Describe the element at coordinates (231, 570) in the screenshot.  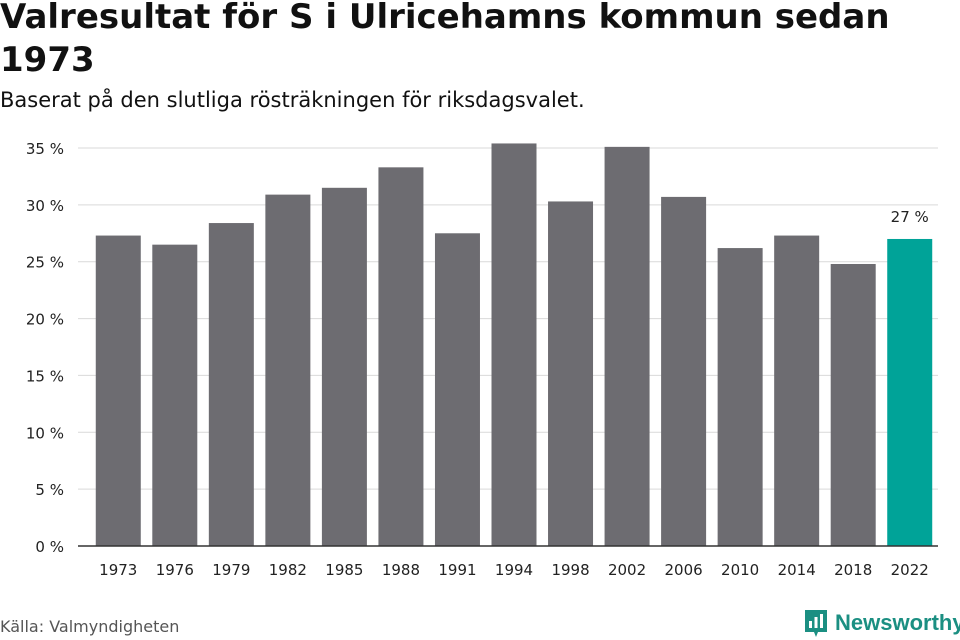
I see `x-tick-label: 1979` at that location.